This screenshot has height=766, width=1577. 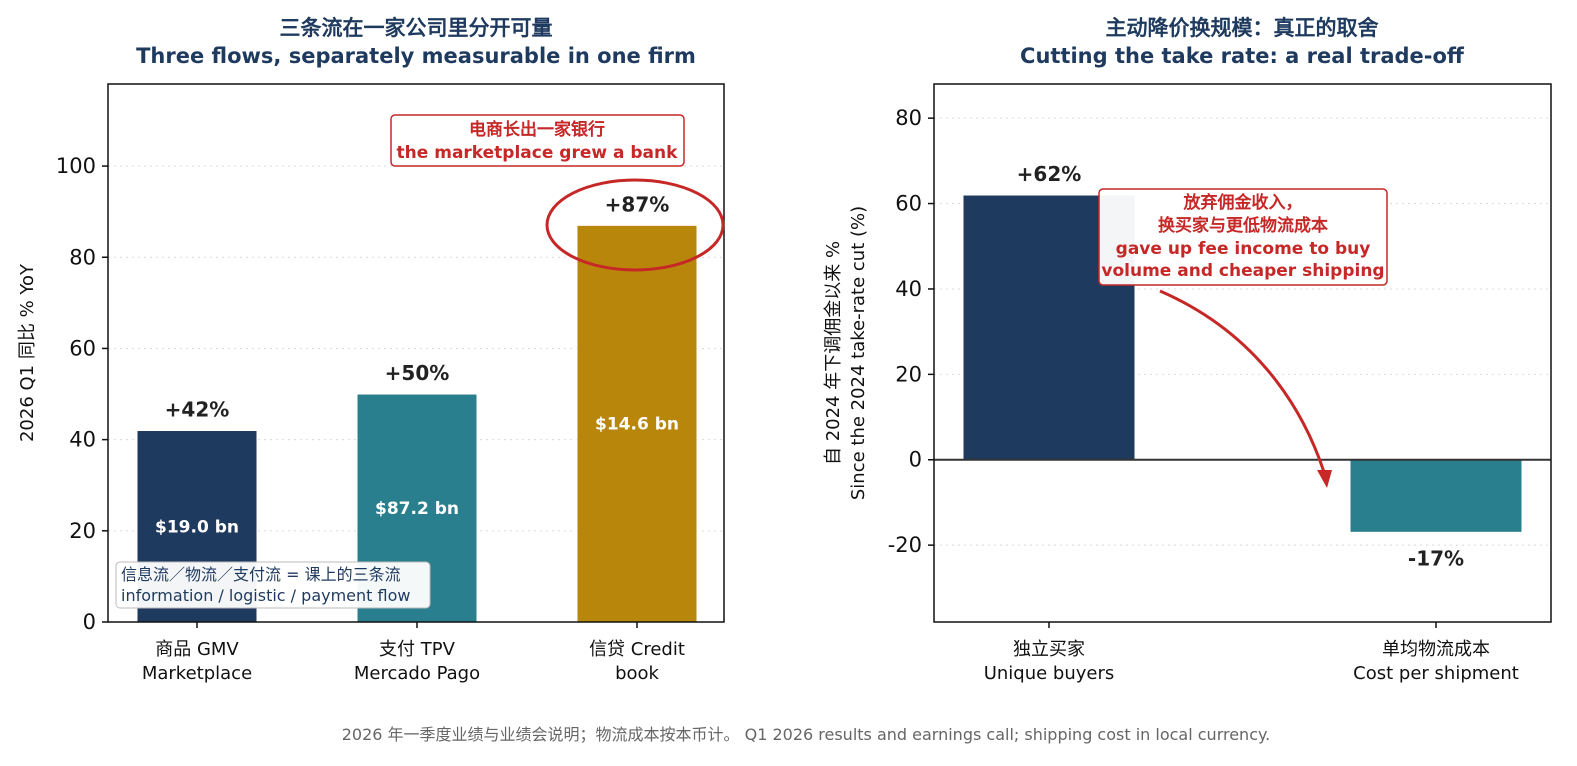 I want to click on left-y-tick-label: 60, so click(x=82, y=348).